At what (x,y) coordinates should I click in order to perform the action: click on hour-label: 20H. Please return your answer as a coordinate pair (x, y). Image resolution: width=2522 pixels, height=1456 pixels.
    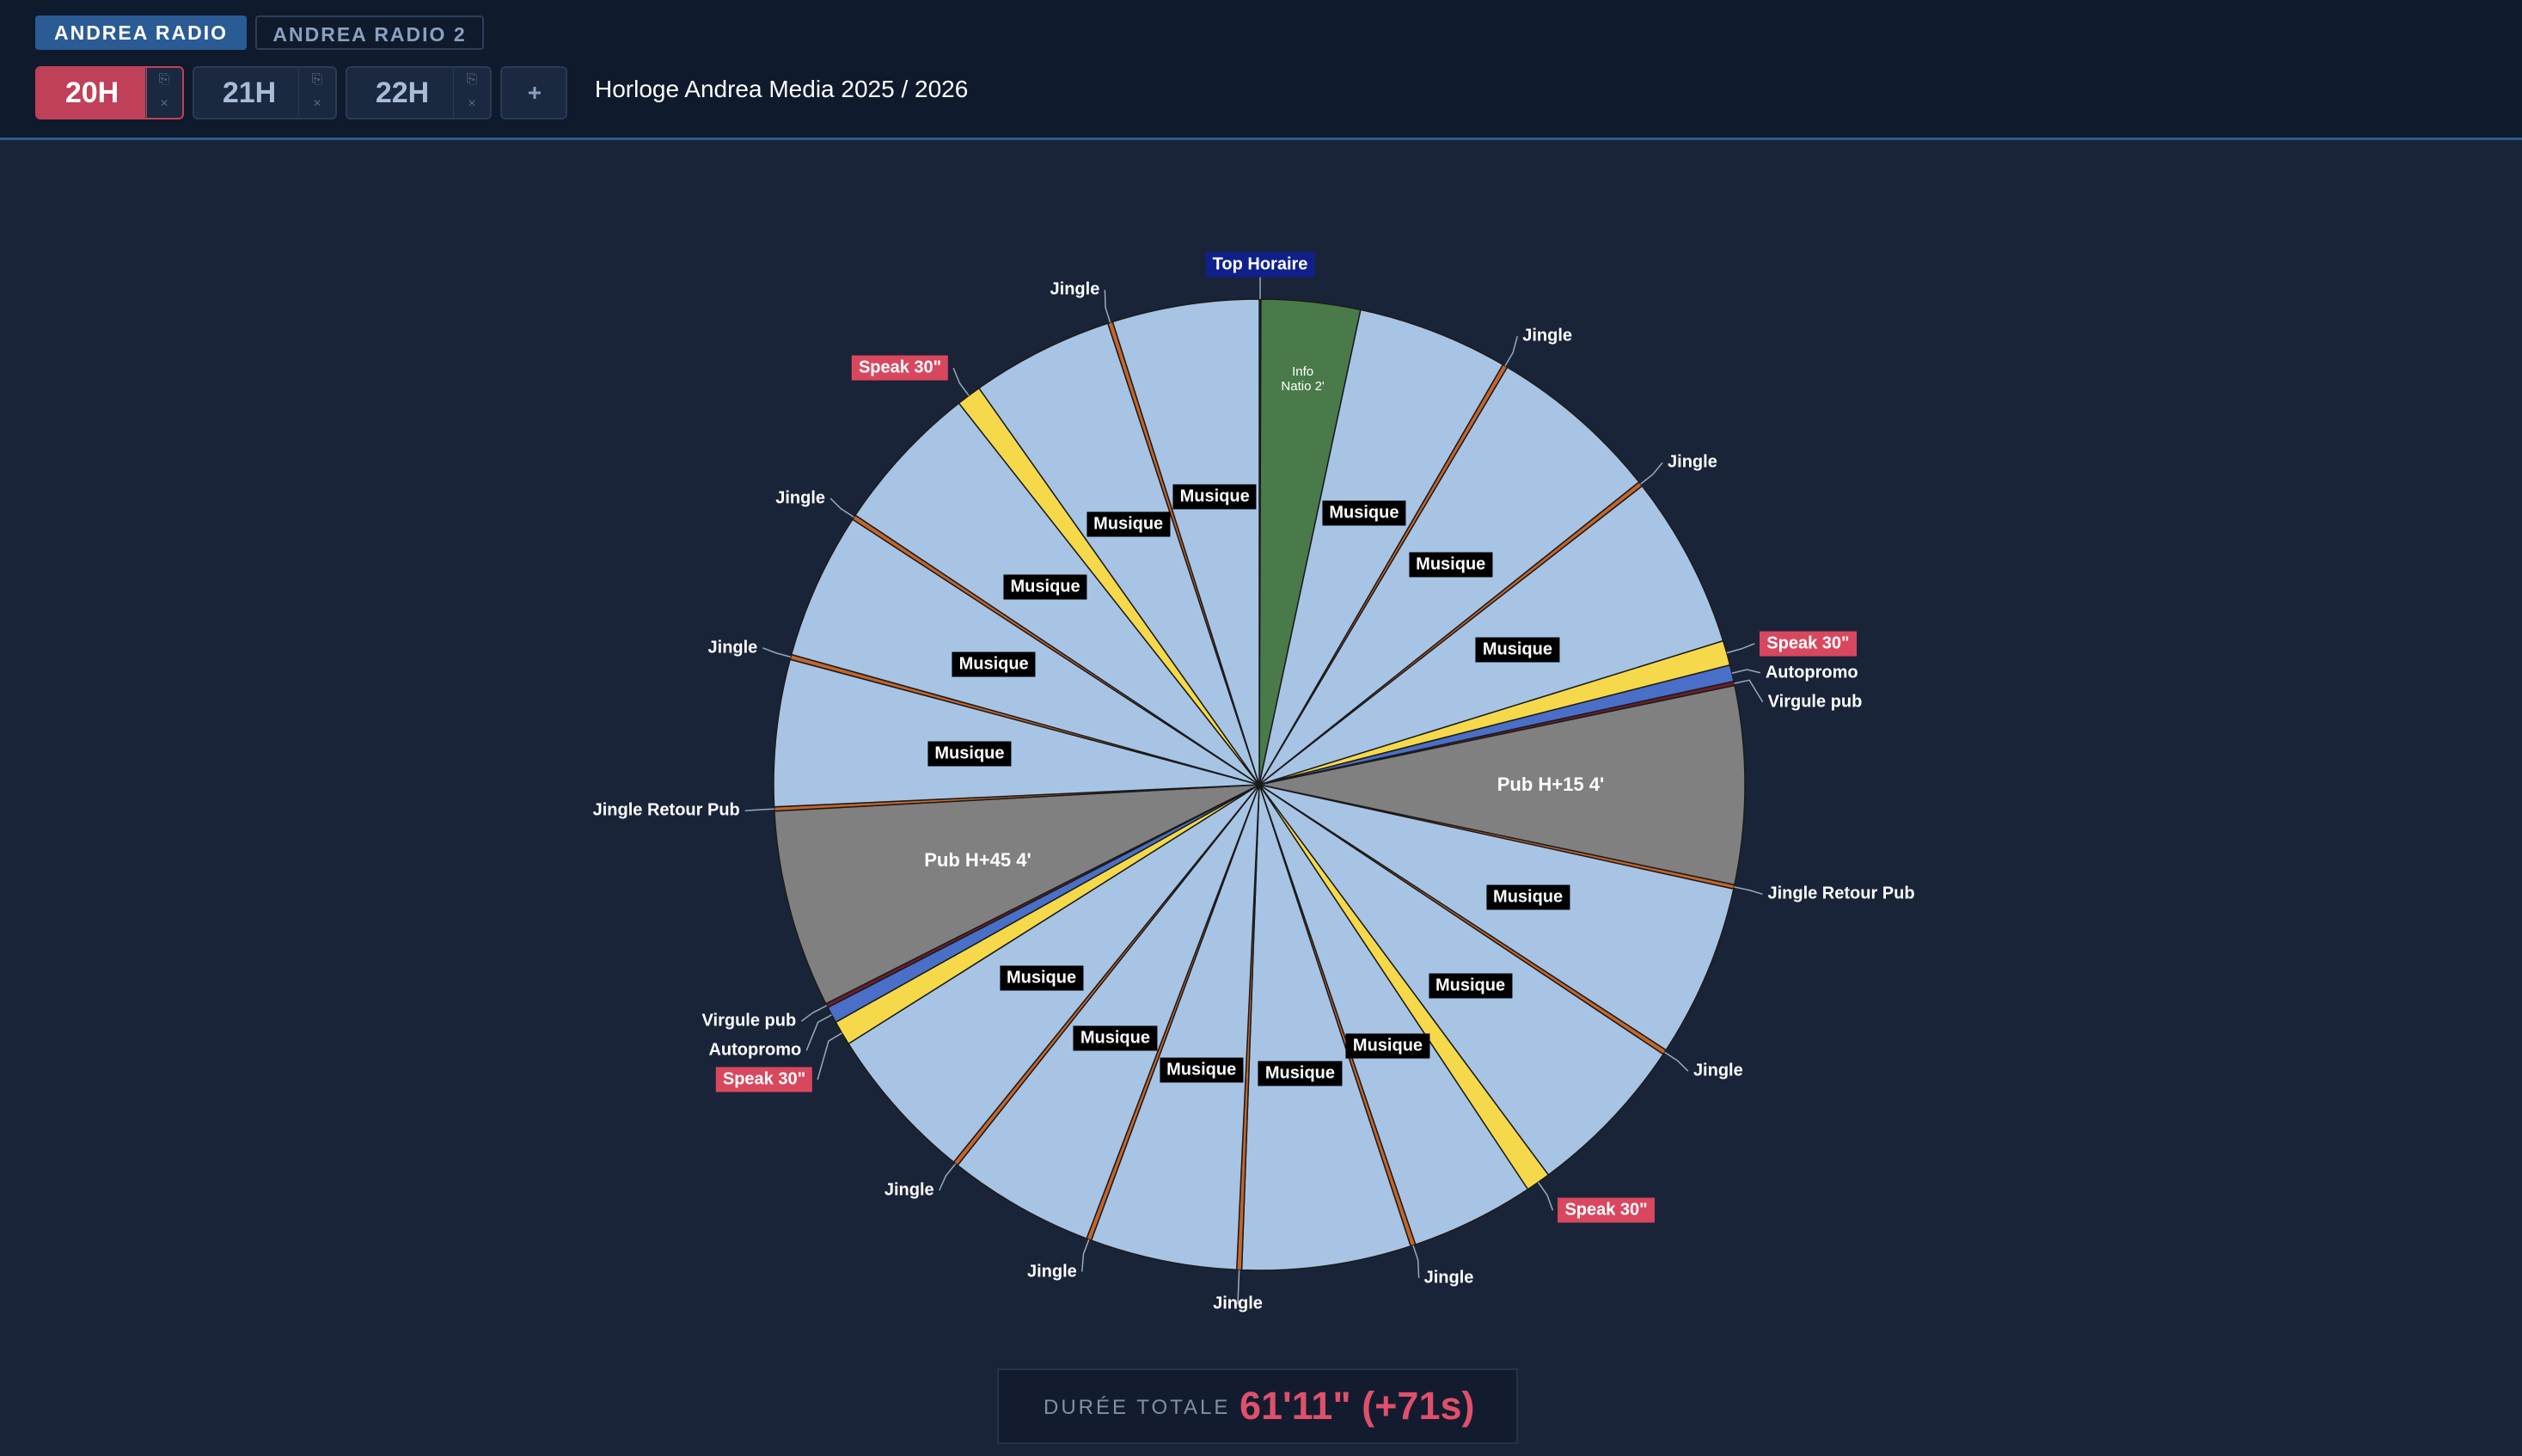
    Looking at the image, I should click on (92, 93).